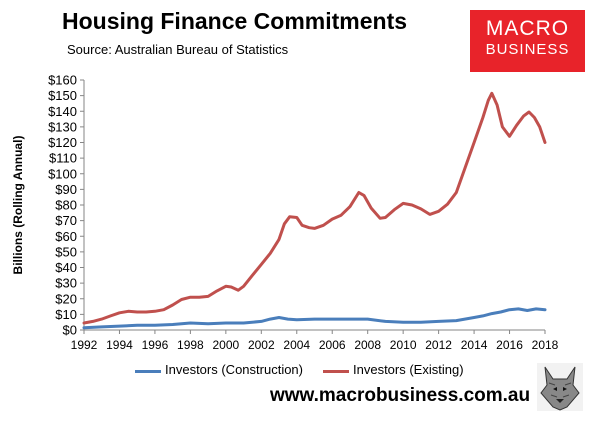 The width and height of the screenshot is (593, 427). I want to click on y-tick-label: $40, so click(66, 267).